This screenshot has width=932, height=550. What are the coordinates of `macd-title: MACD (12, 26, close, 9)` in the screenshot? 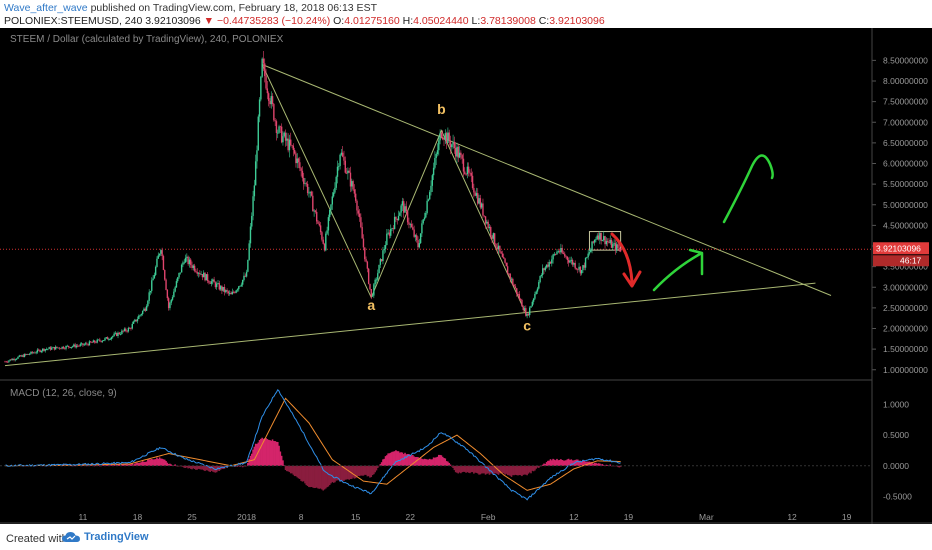 It's located at (63, 393).